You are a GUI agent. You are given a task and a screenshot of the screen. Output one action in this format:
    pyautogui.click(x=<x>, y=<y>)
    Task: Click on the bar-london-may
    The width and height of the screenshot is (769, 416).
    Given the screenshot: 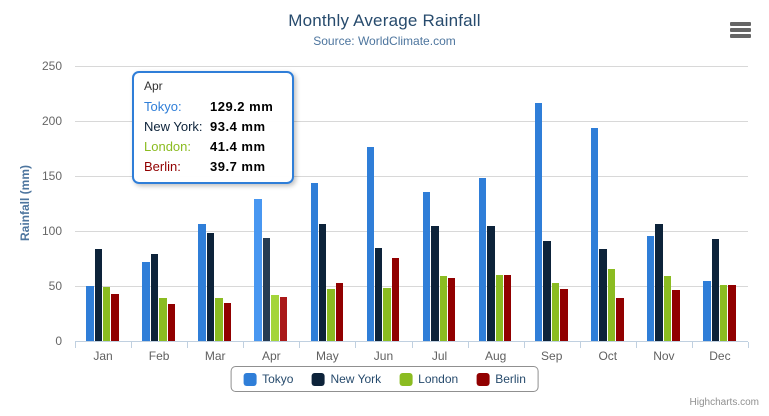 What is the action you would take?
    pyautogui.click(x=331, y=315)
    